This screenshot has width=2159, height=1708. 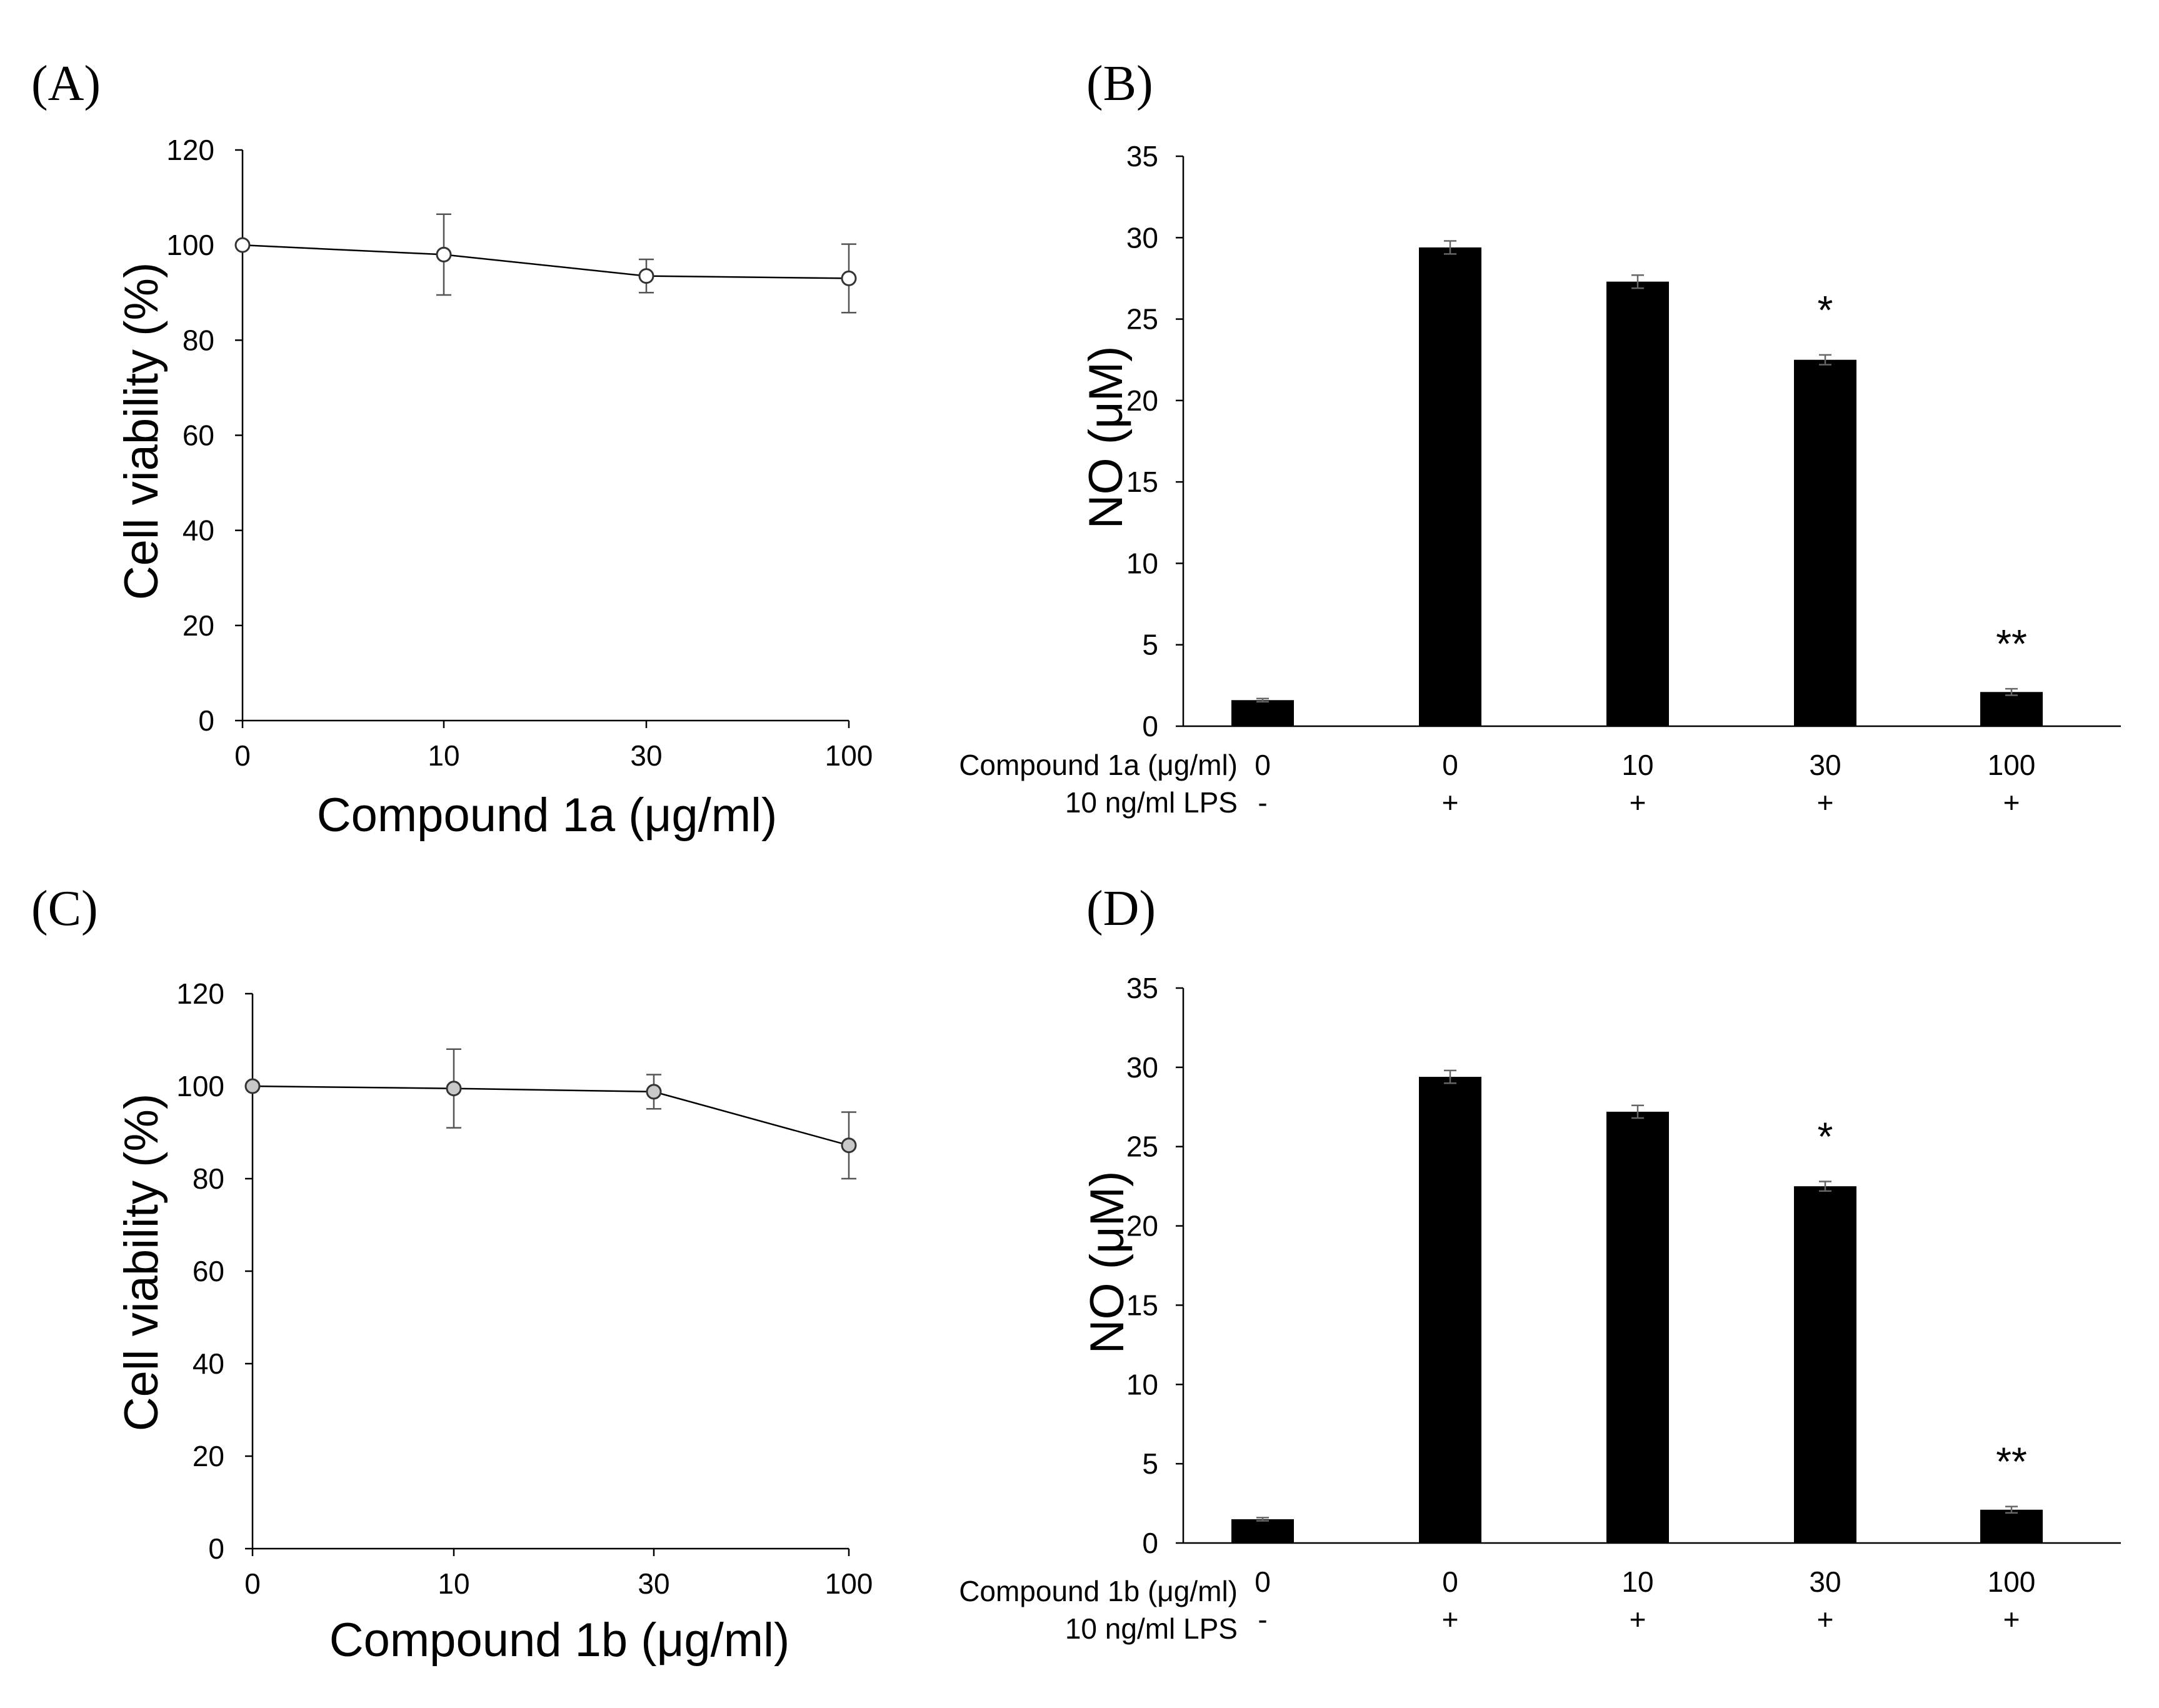 What do you see at coordinates (1142, 1067) in the screenshot?
I see `panel-d-y-tick-label: 30` at bounding box center [1142, 1067].